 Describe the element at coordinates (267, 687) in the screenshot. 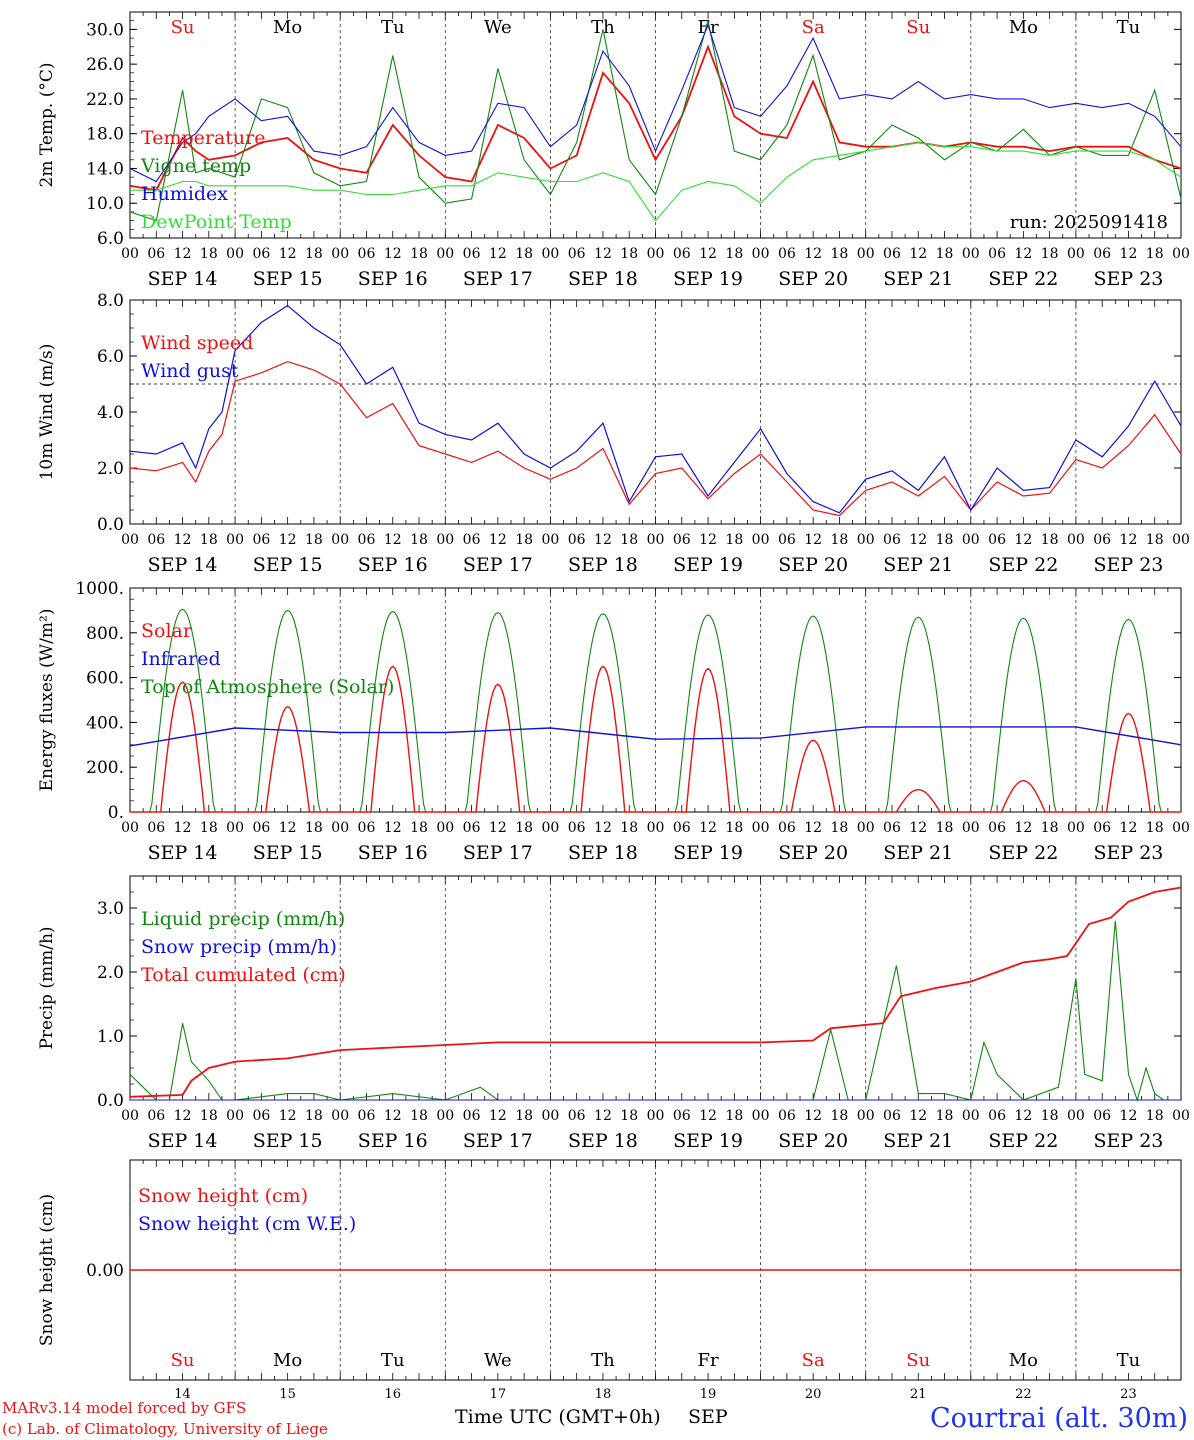

I see `legend-entry: Top of Atmosphere (Solar)` at that location.